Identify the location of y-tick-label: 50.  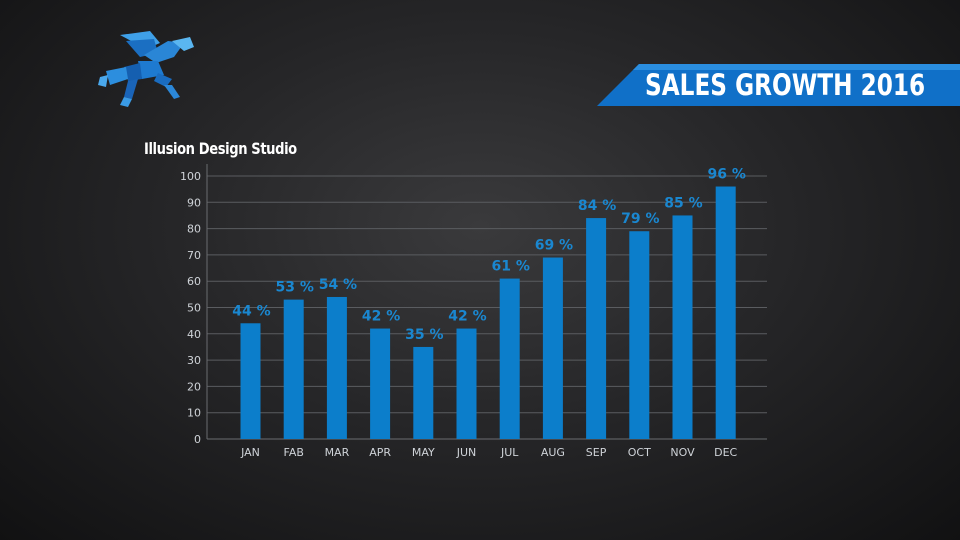
(194, 308).